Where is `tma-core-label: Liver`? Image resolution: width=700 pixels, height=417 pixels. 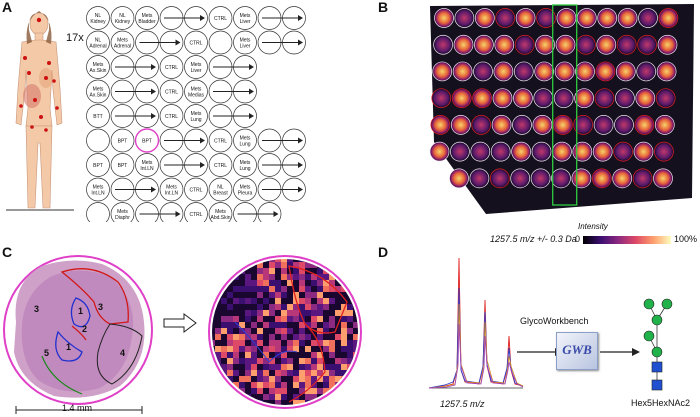
tma-core-label: Liver is located at coordinates (245, 22).